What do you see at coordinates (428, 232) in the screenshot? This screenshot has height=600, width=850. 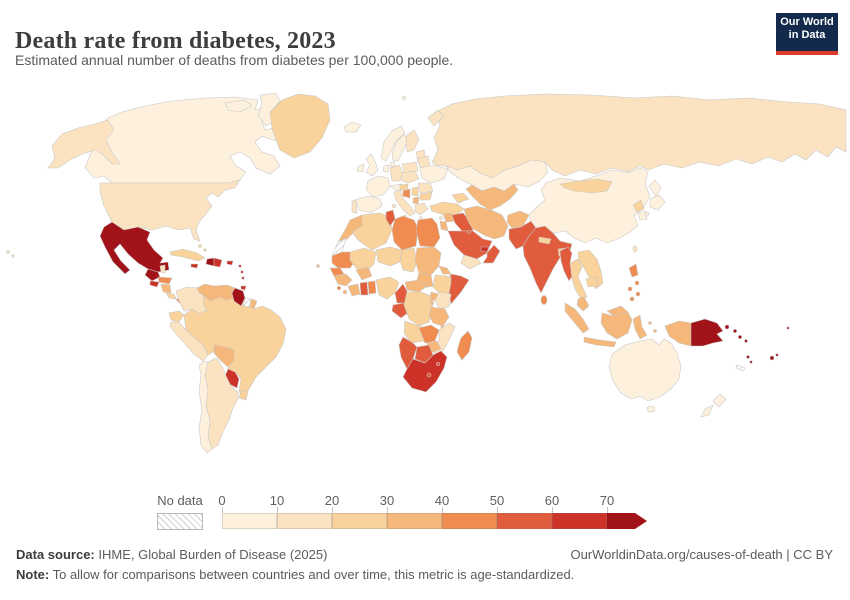 I see `country-egypt` at bounding box center [428, 232].